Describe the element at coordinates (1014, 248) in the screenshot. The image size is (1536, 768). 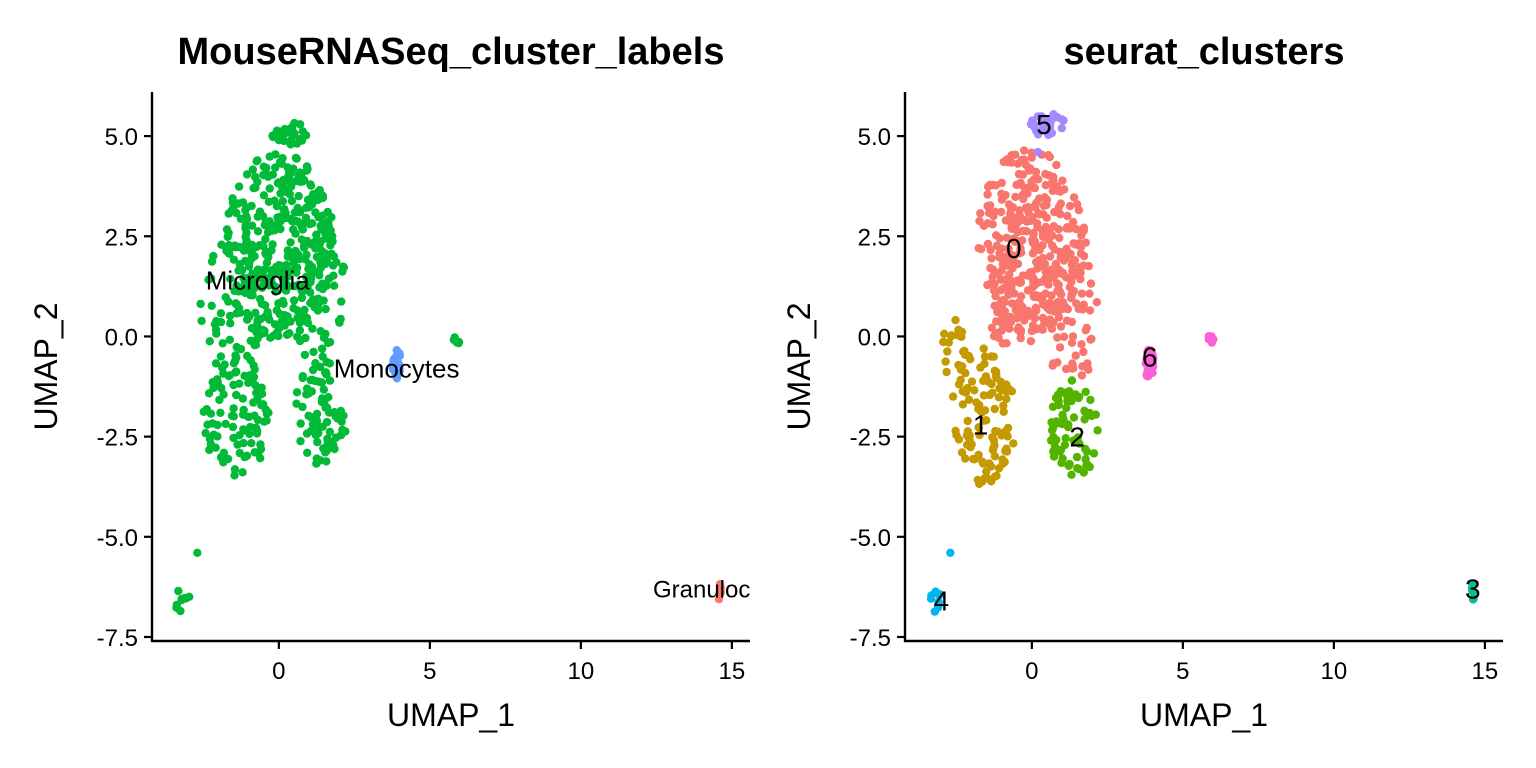
I see `cluster-label-0: 0` at that location.